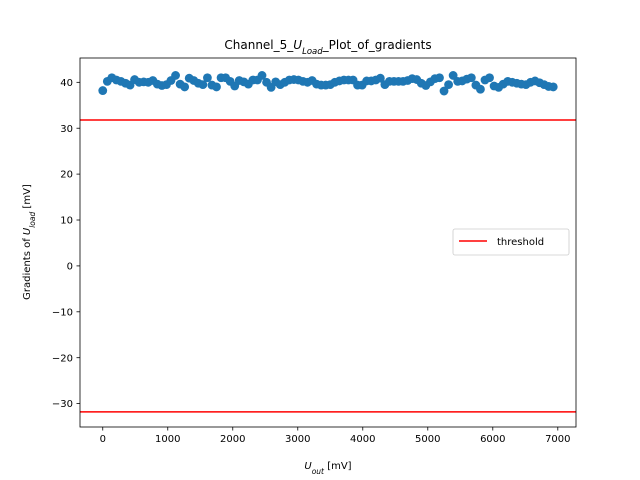 This screenshot has width=640, height=480. What do you see at coordinates (297, 439) in the screenshot?
I see `x-tick-label: 3000` at bounding box center [297, 439].